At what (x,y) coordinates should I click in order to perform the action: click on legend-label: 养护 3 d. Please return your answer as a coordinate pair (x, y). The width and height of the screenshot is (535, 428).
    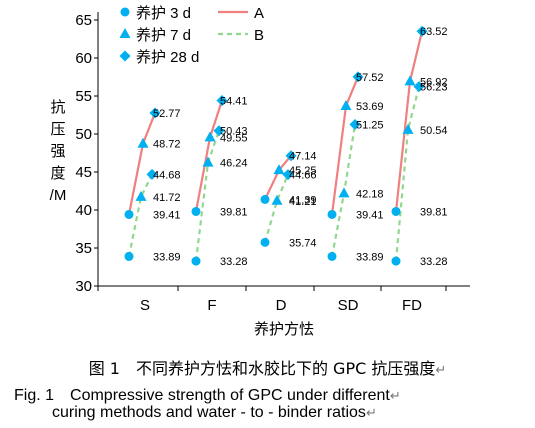
    Looking at the image, I should click on (163, 13).